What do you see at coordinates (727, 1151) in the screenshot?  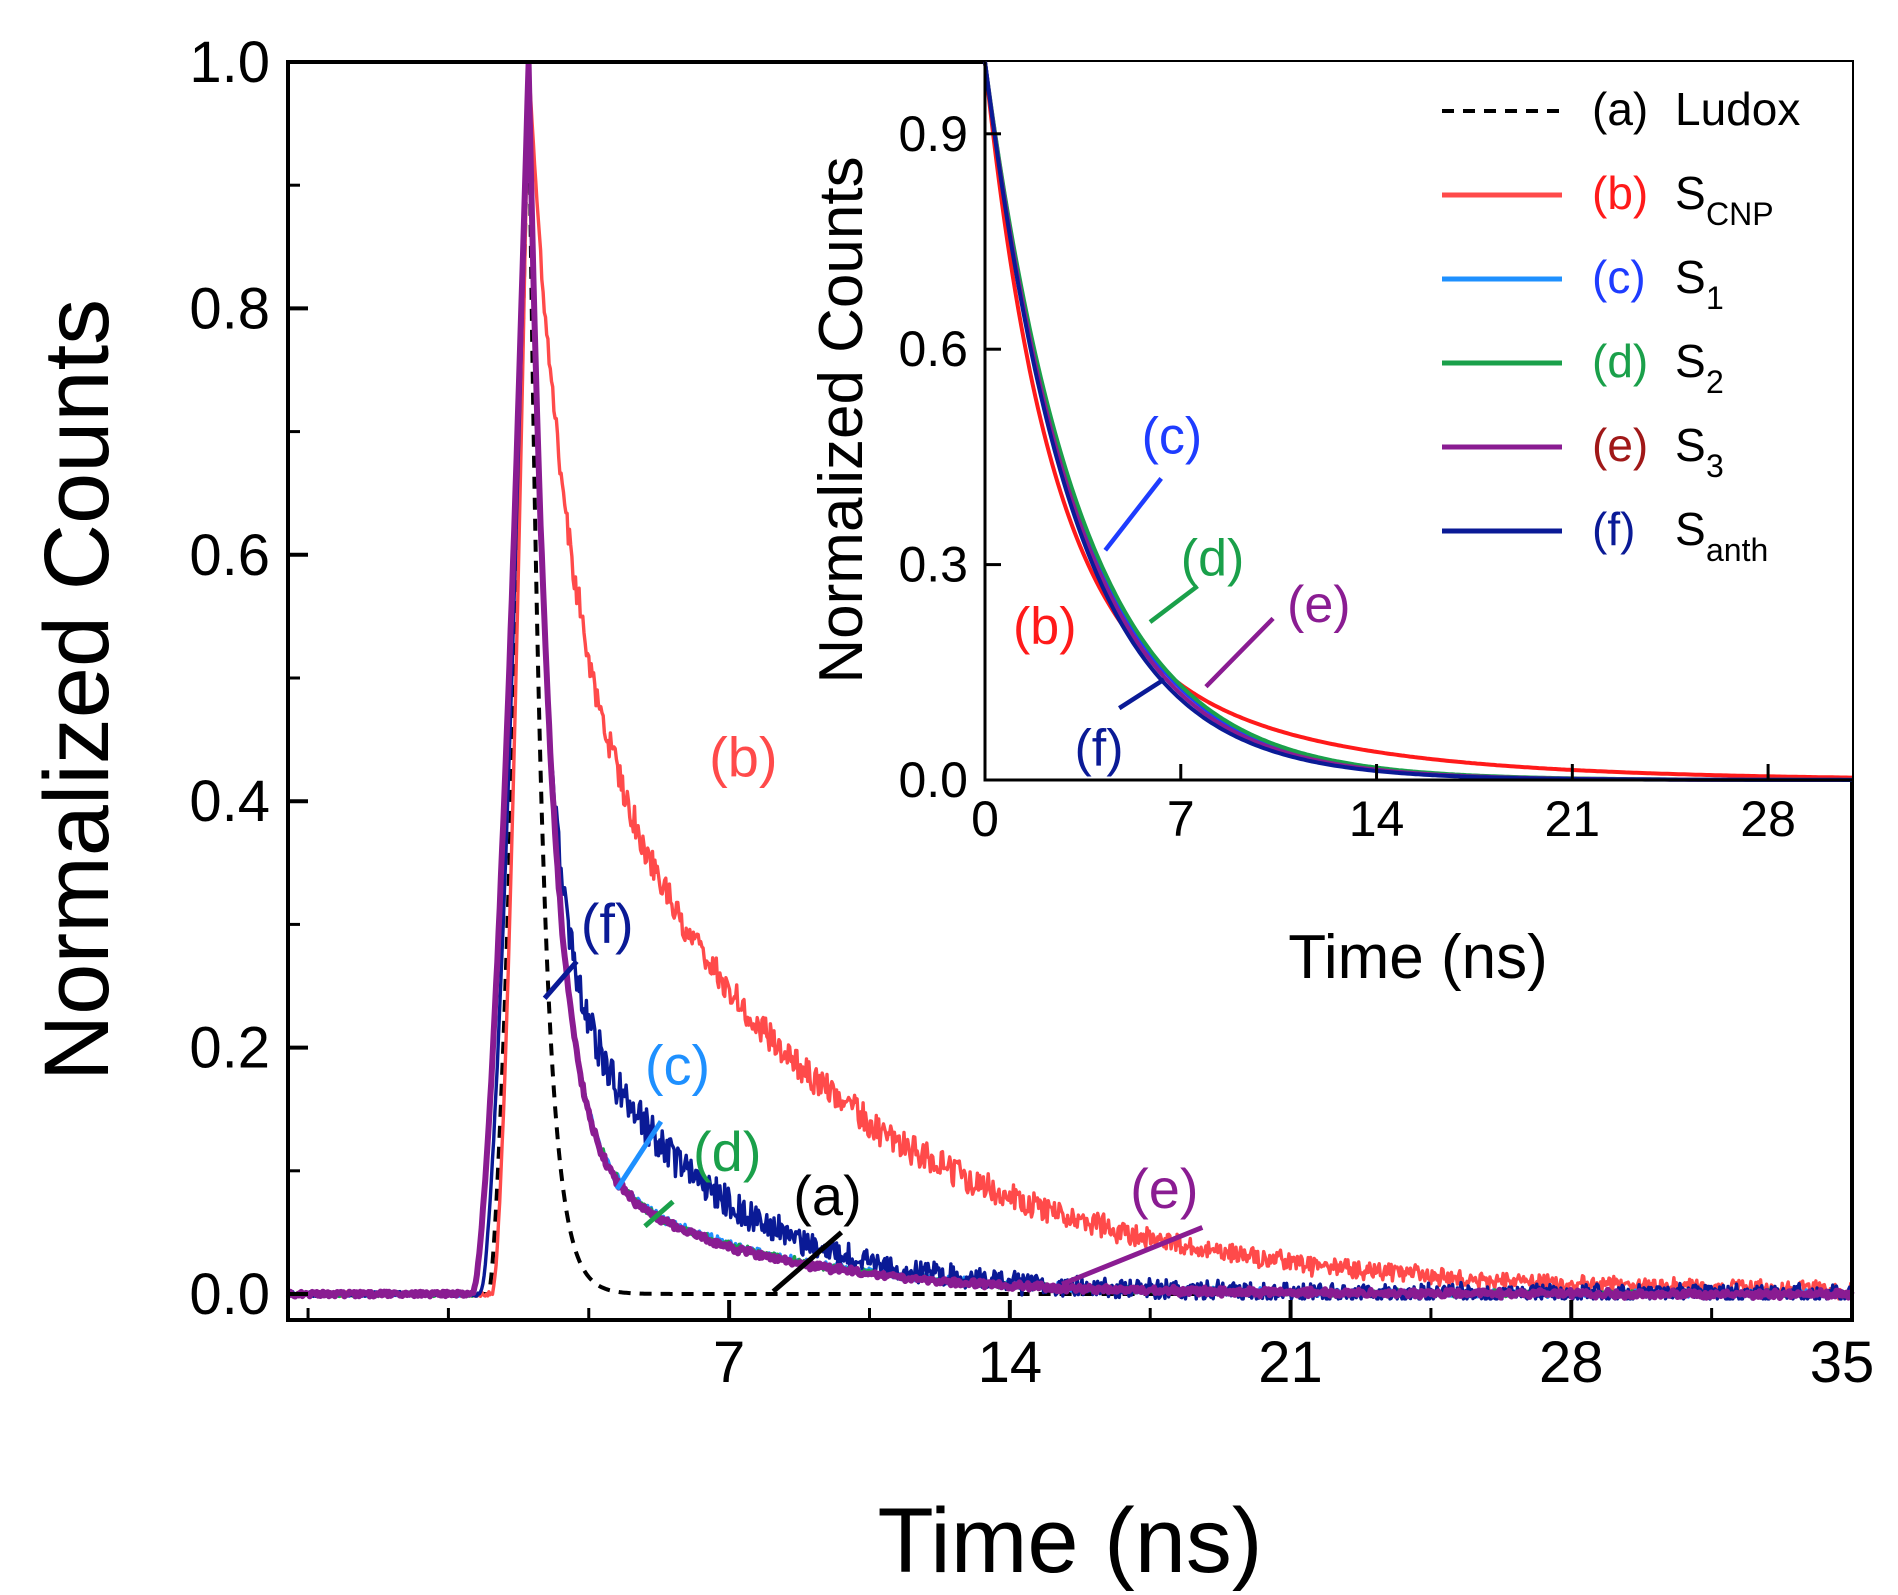 I see `main-annotation-d: (d)` at bounding box center [727, 1151].